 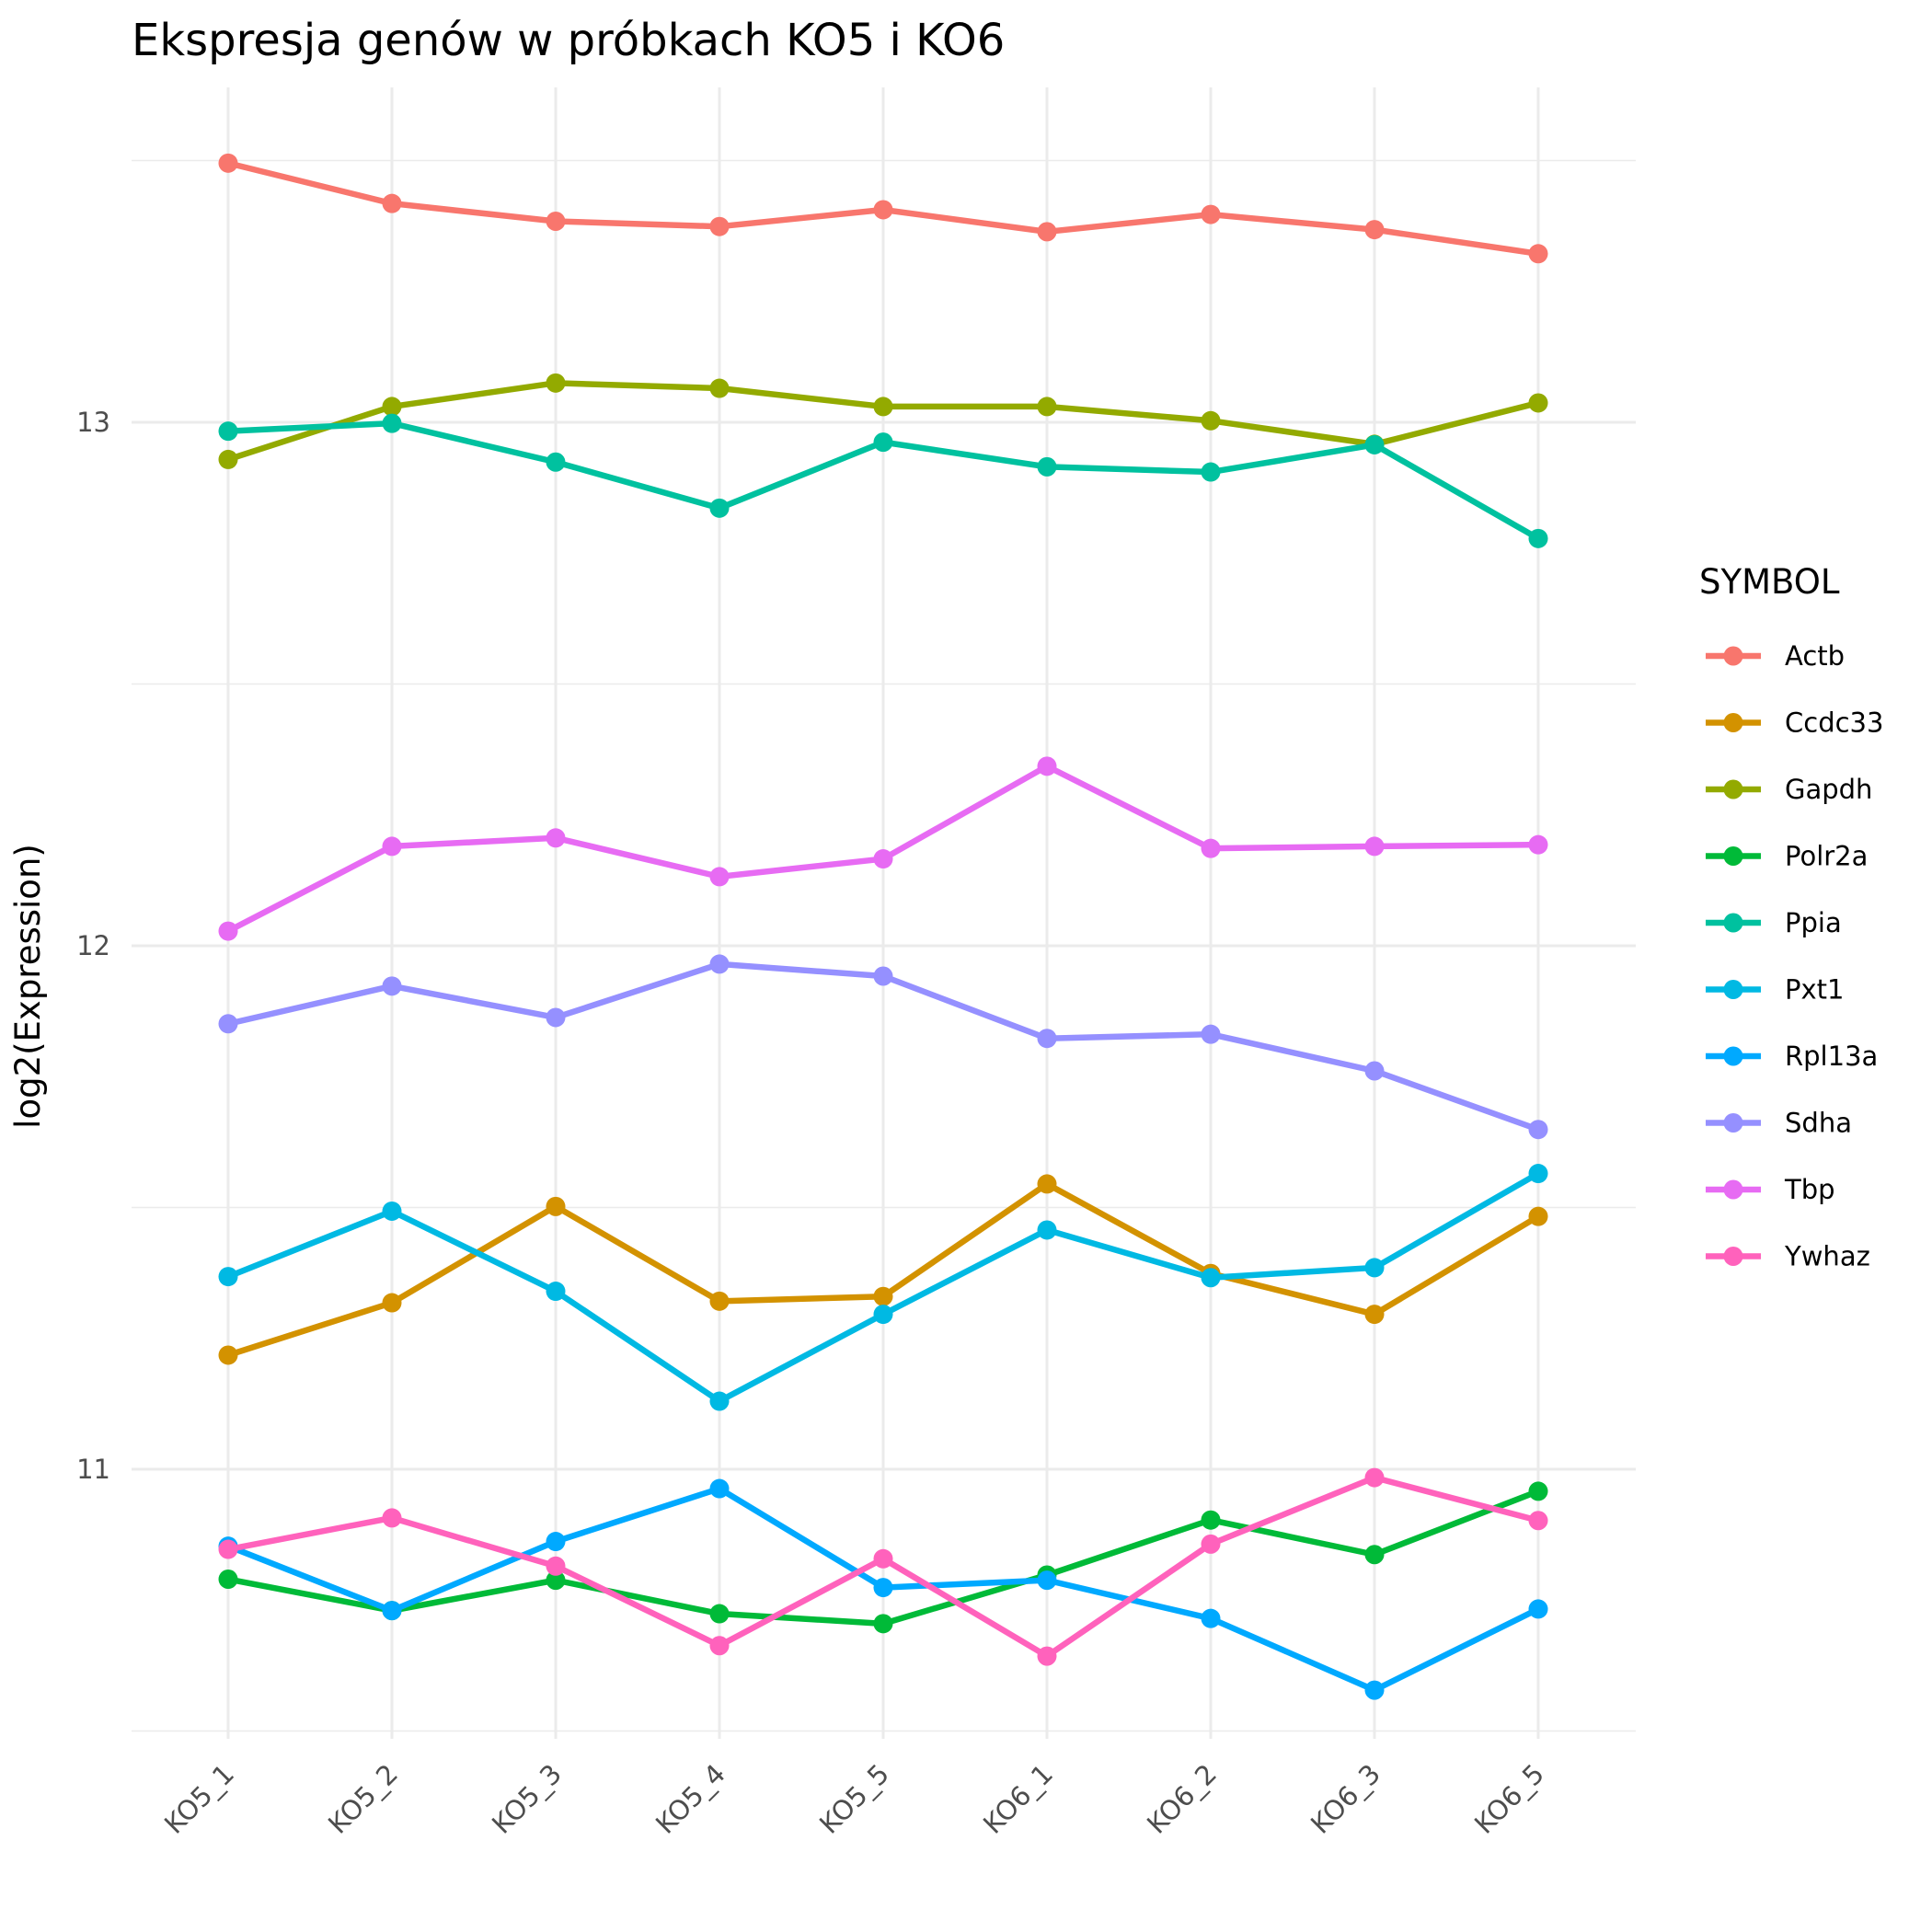 I want to click on legend-label: Ppia, so click(x=1813, y=922).